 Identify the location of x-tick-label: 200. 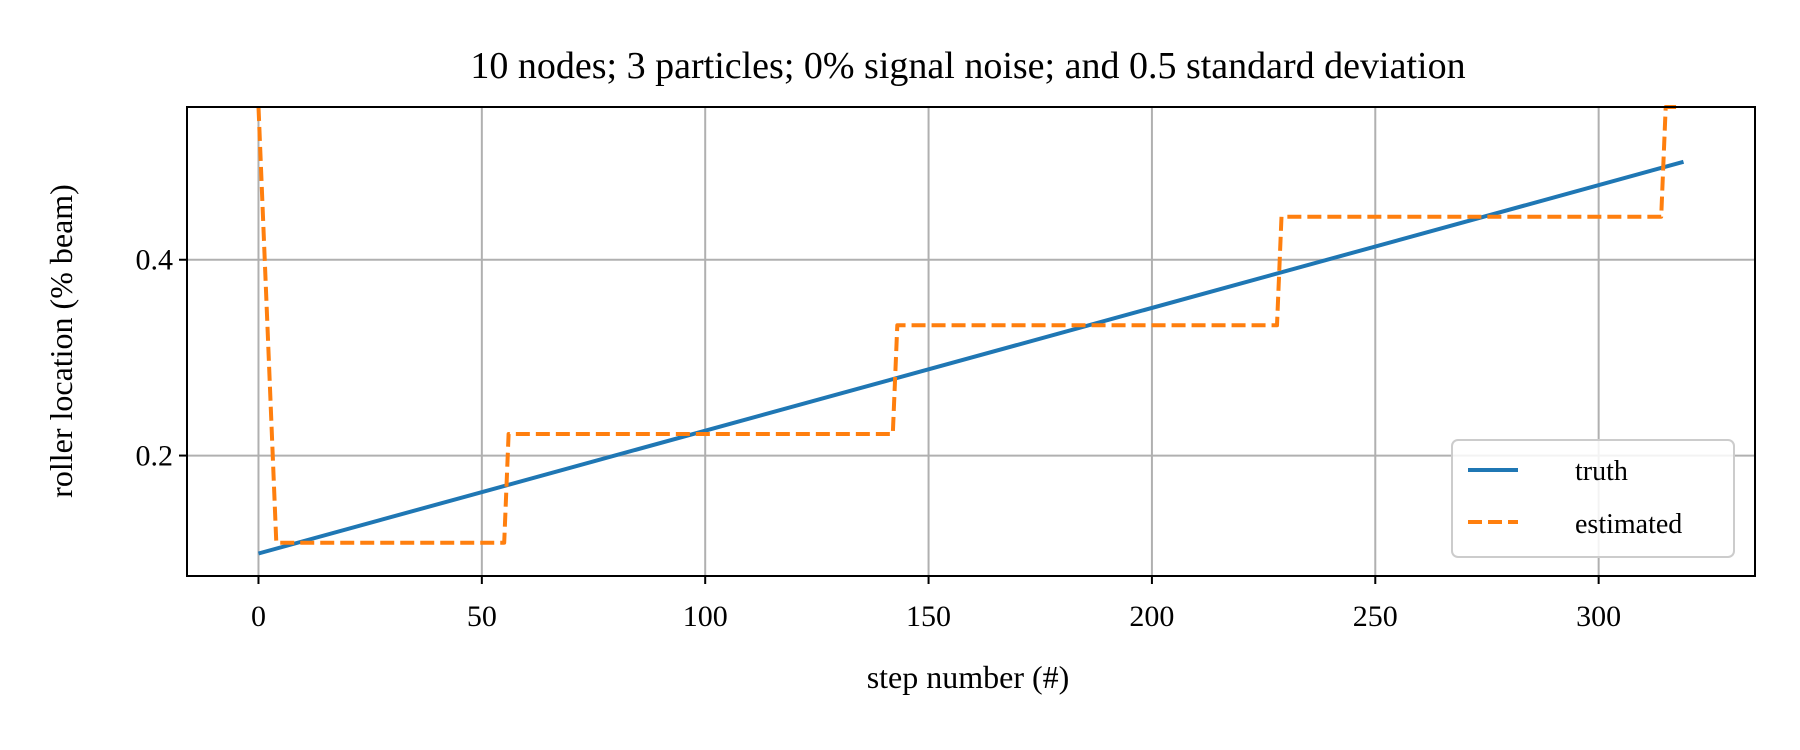
(1151, 616).